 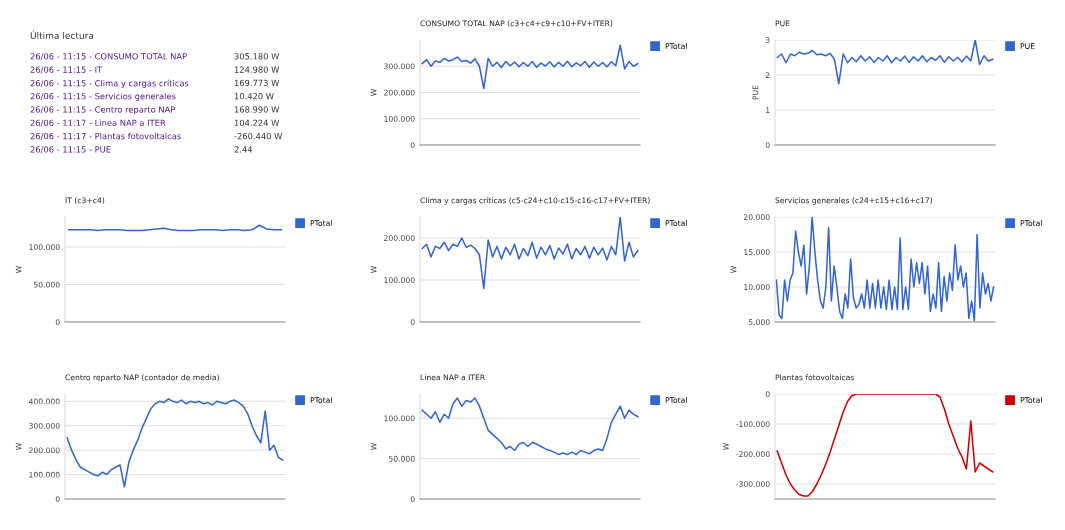 I want to click on text: 305.180 W, so click(x=257, y=56).